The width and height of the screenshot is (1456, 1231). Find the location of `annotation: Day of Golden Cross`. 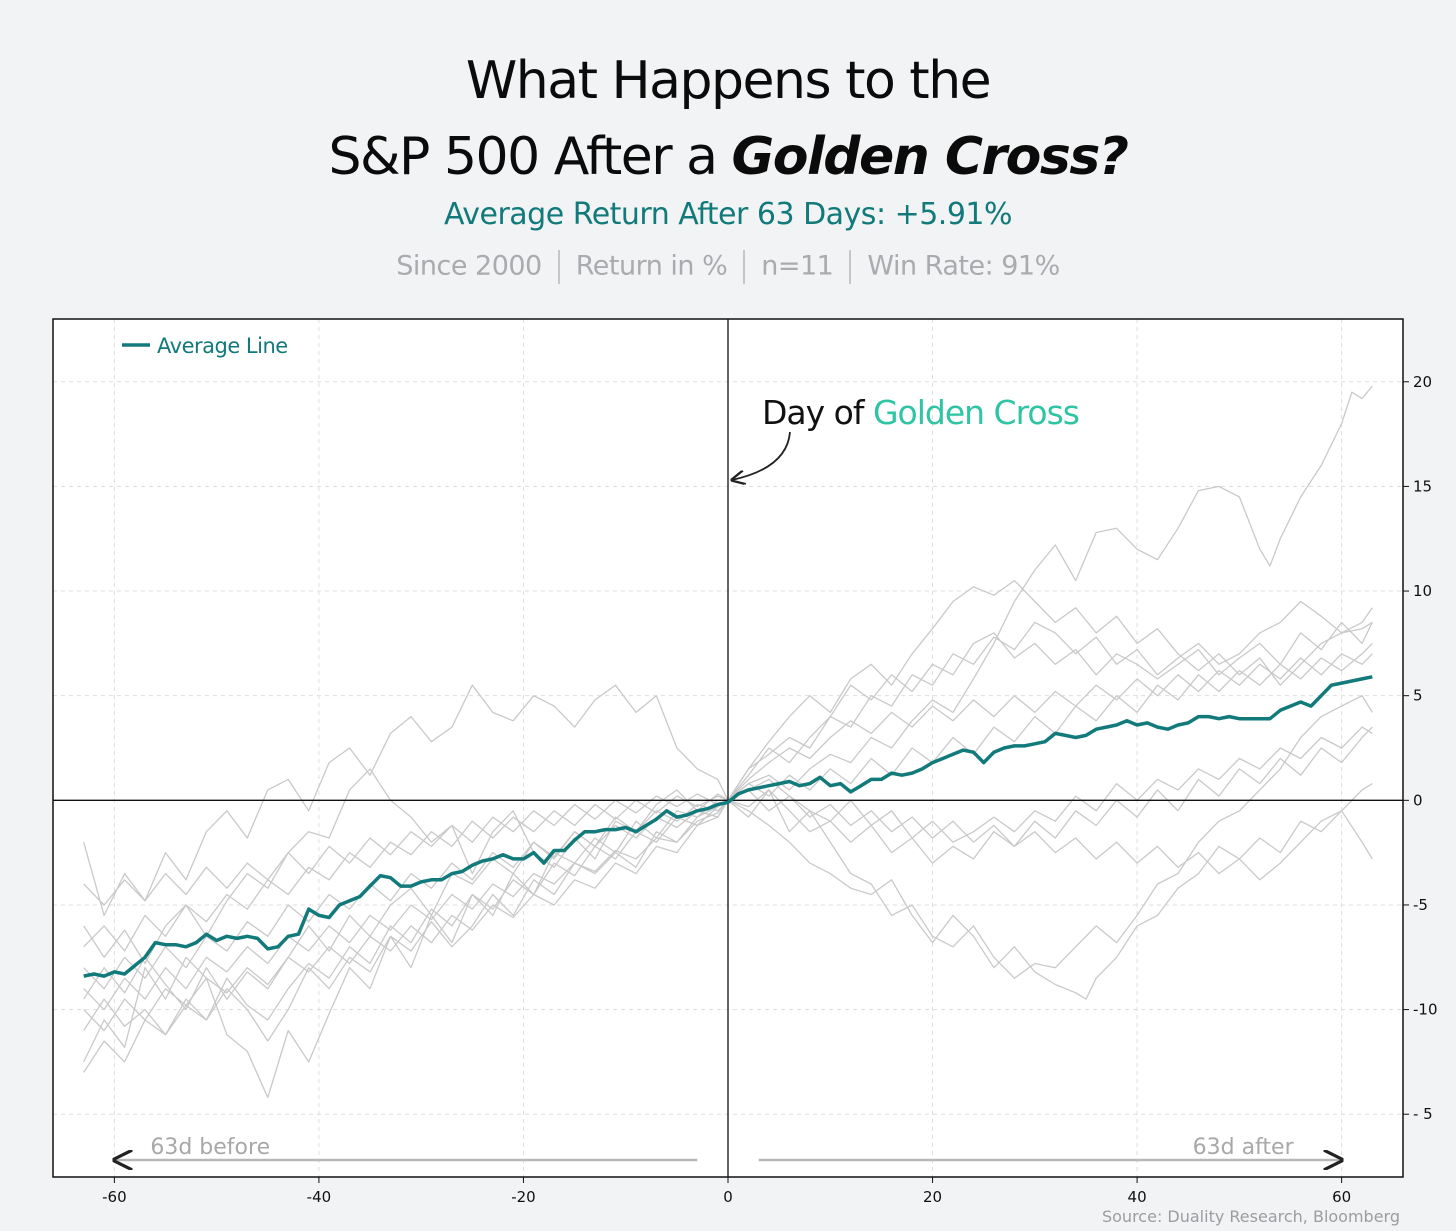

annotation: Day of Golden Cross is located at coordinates (906, 436).